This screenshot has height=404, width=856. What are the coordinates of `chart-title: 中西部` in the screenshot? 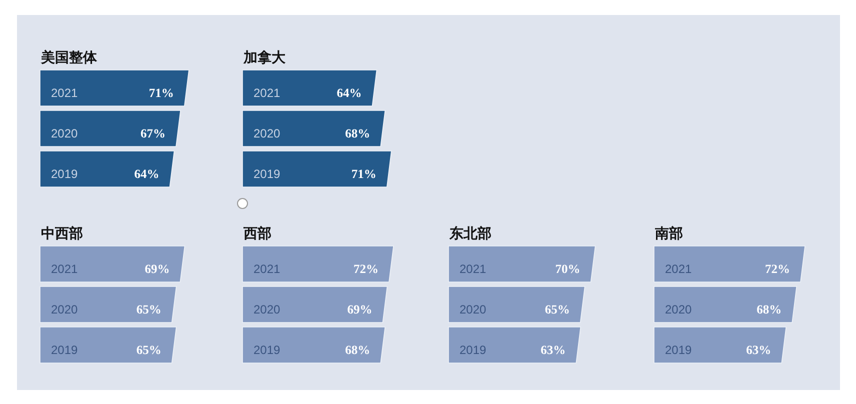 It's located at (62, 233).